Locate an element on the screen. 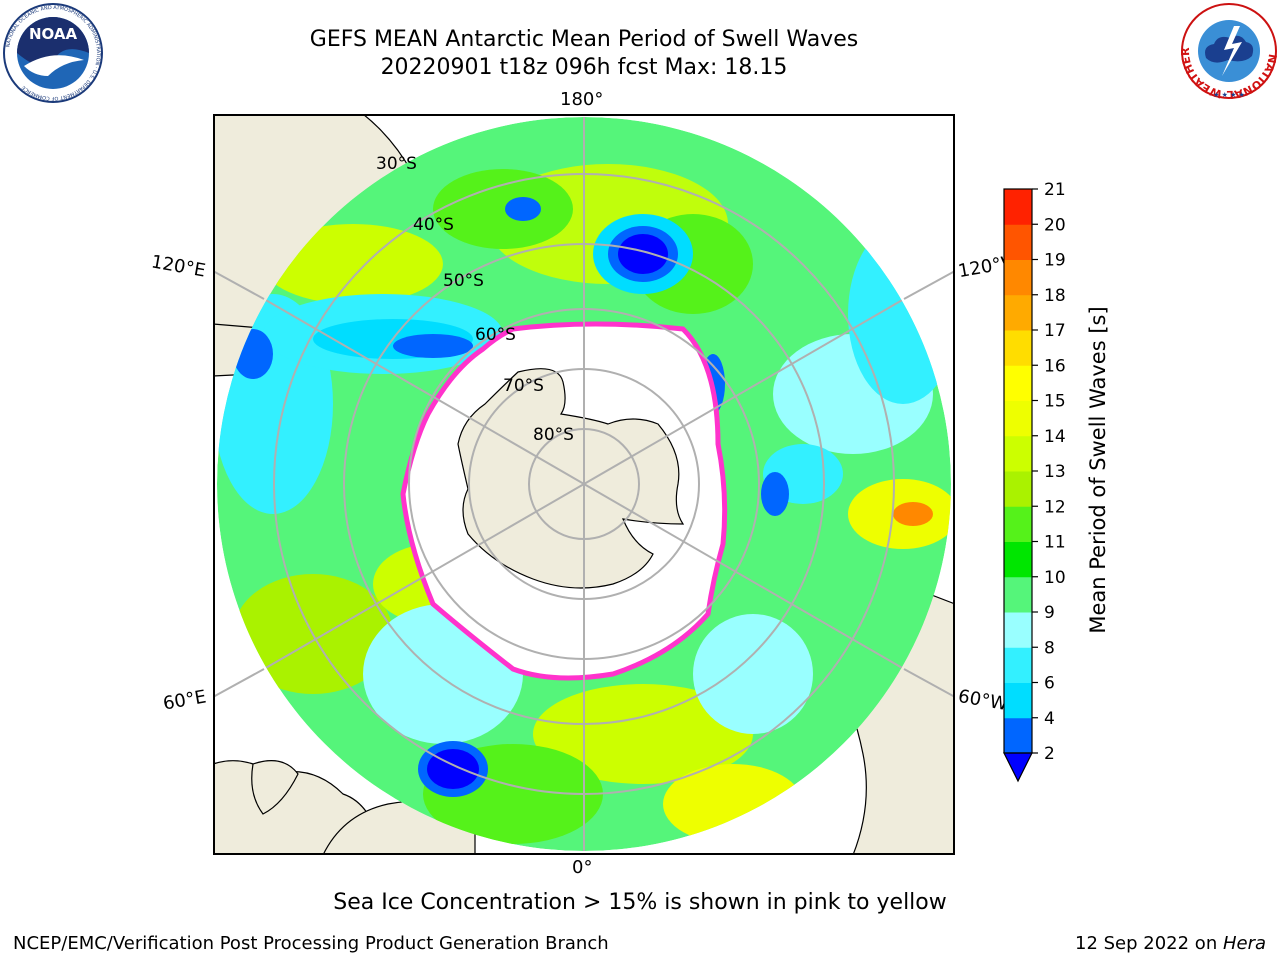  colorbar-swatches is located at coordinates (1018, 471).